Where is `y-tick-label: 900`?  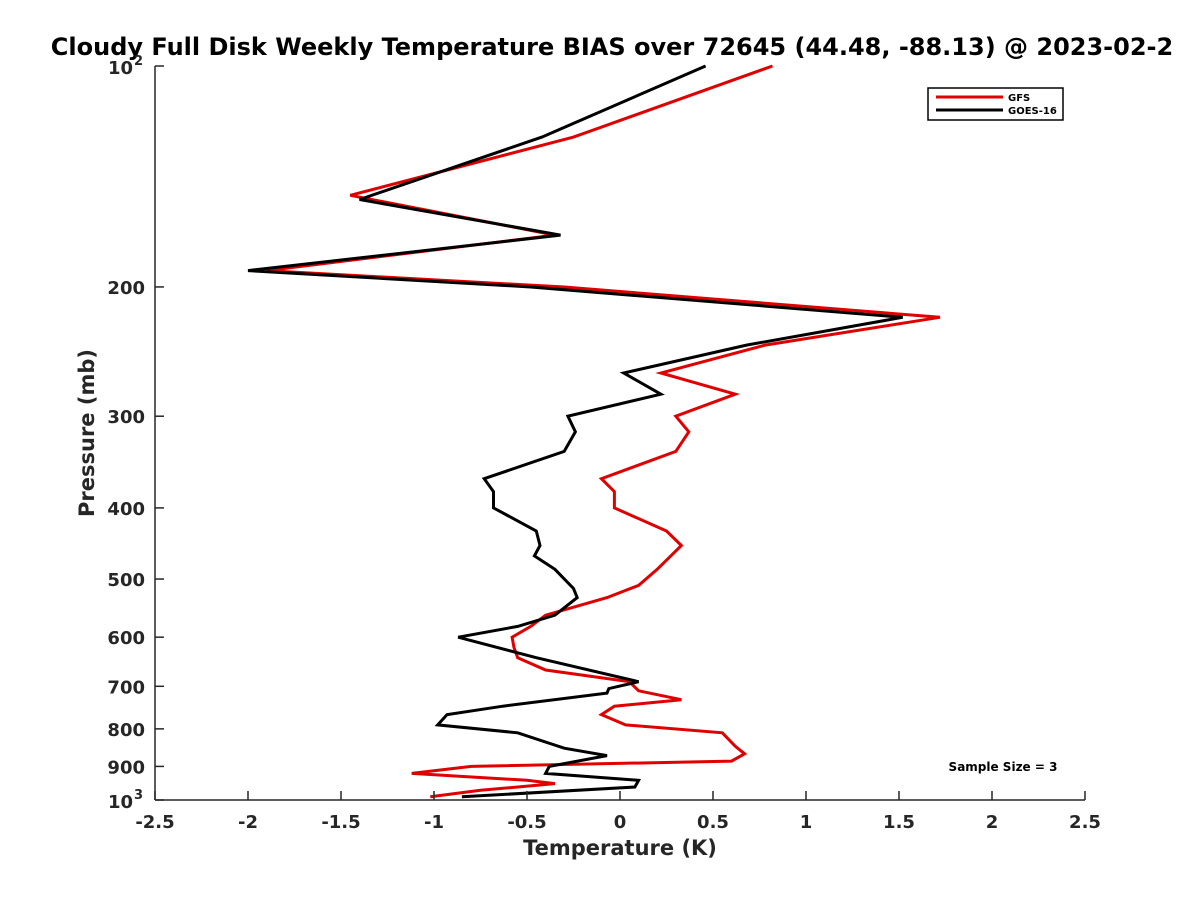 y-tick-label: 900 is located at coordinates (126, 767).